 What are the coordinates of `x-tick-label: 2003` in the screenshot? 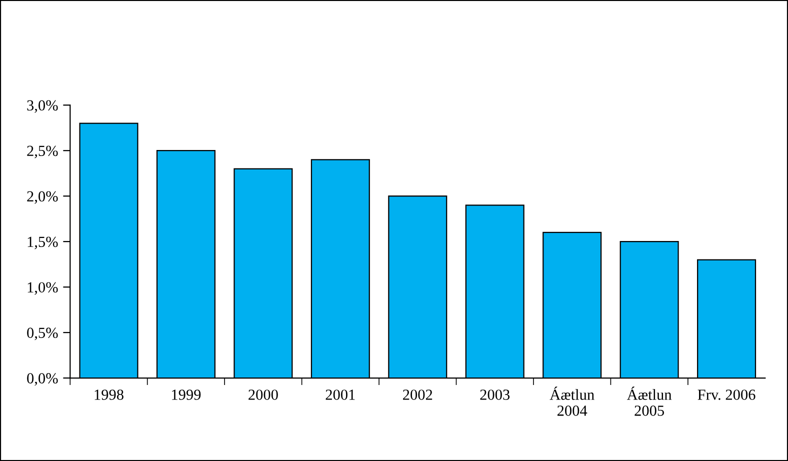 It's located at (495, 395).